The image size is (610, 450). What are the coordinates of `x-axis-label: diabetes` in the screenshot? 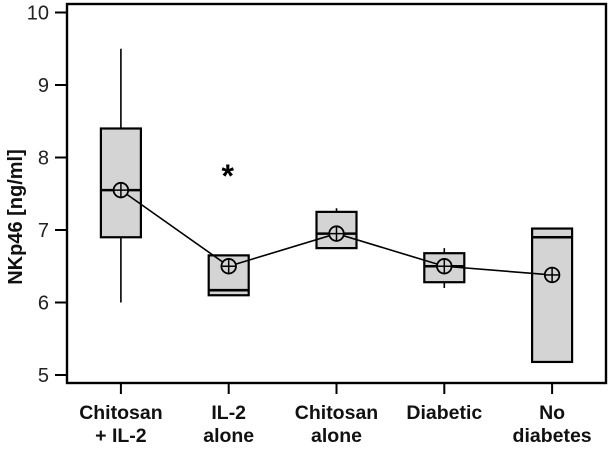 It's located at (552, 436).